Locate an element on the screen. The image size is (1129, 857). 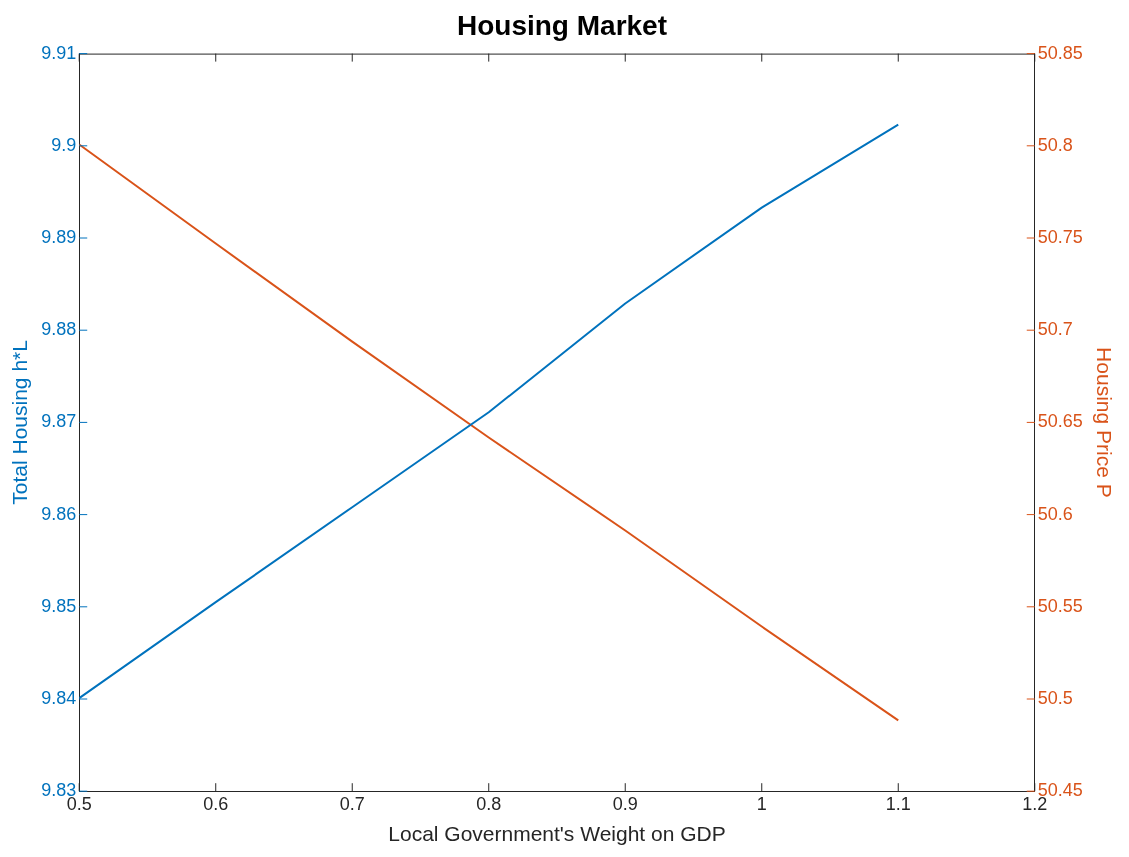
y-tick-label: 9.85 is located at coordinates (59, 605).